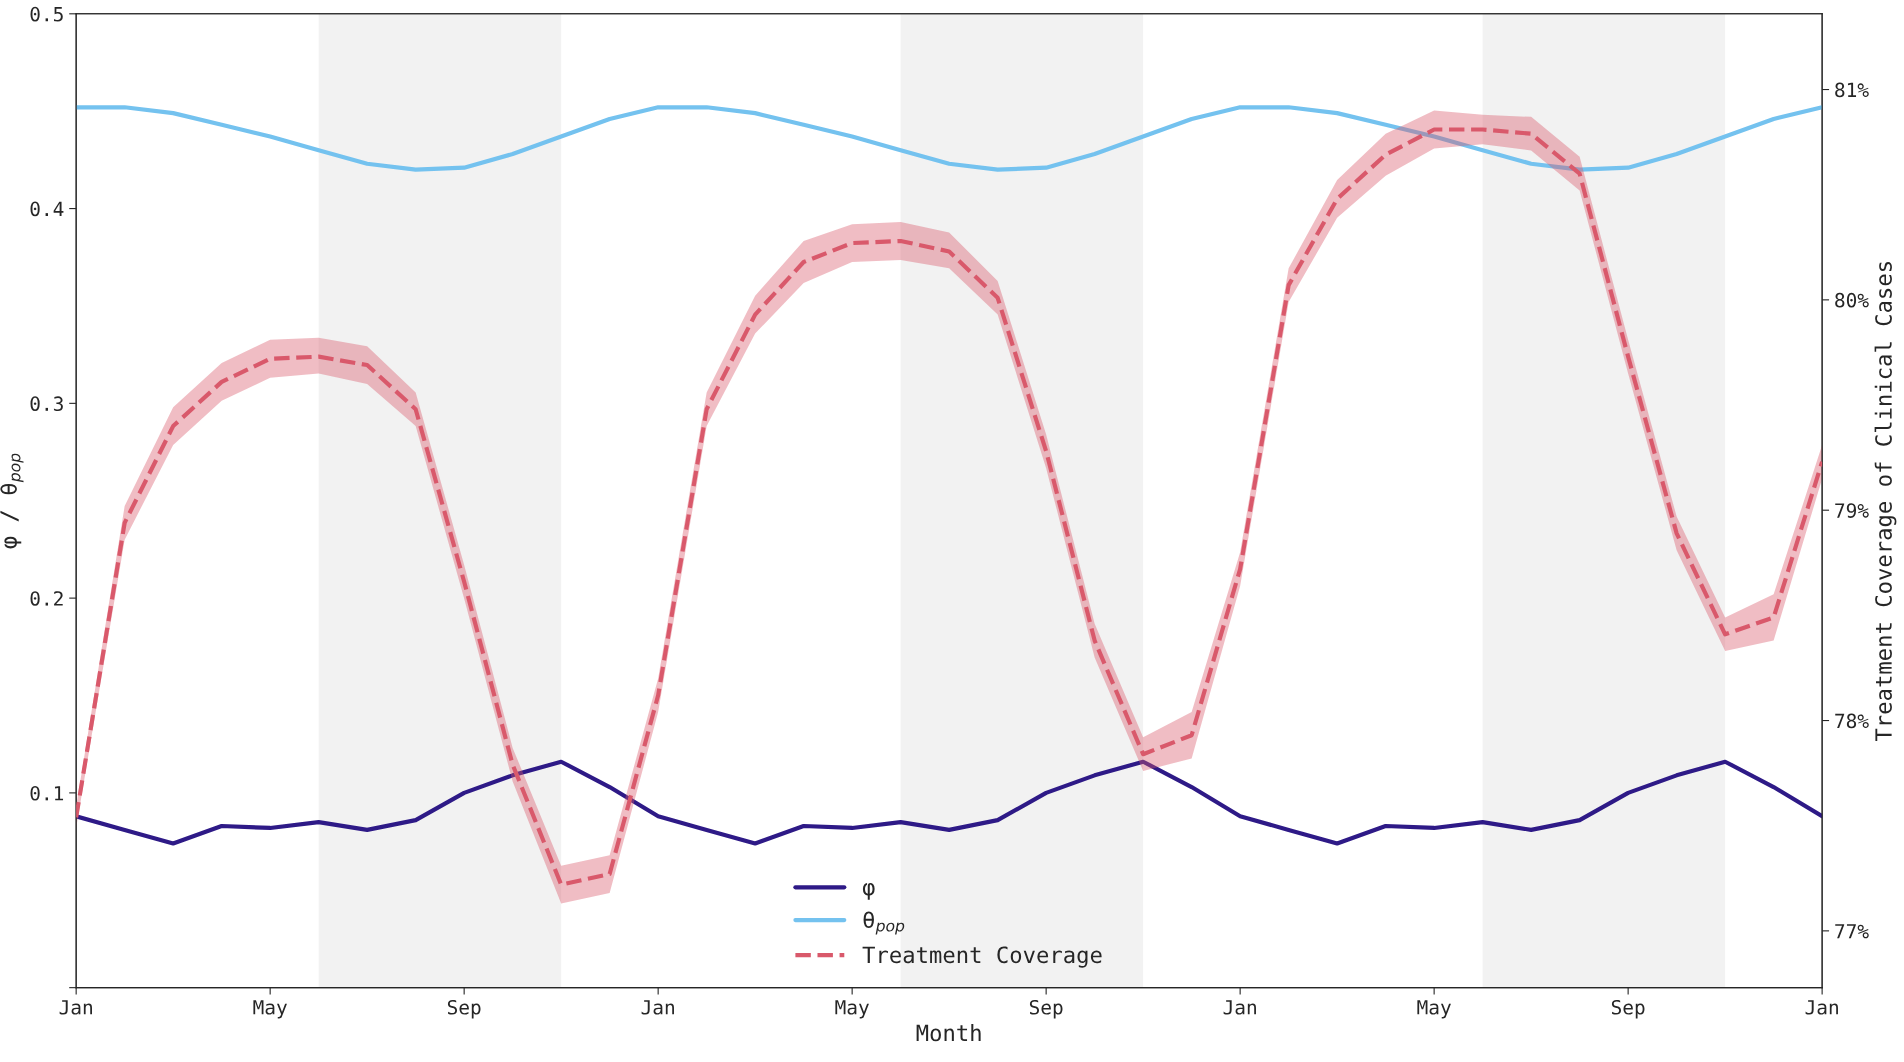 The width and height of the screenshot is (1904, 1062). I want to click on y2-axis-title: Treatment Coverage of Clinical Cases, so click(1885, 502).